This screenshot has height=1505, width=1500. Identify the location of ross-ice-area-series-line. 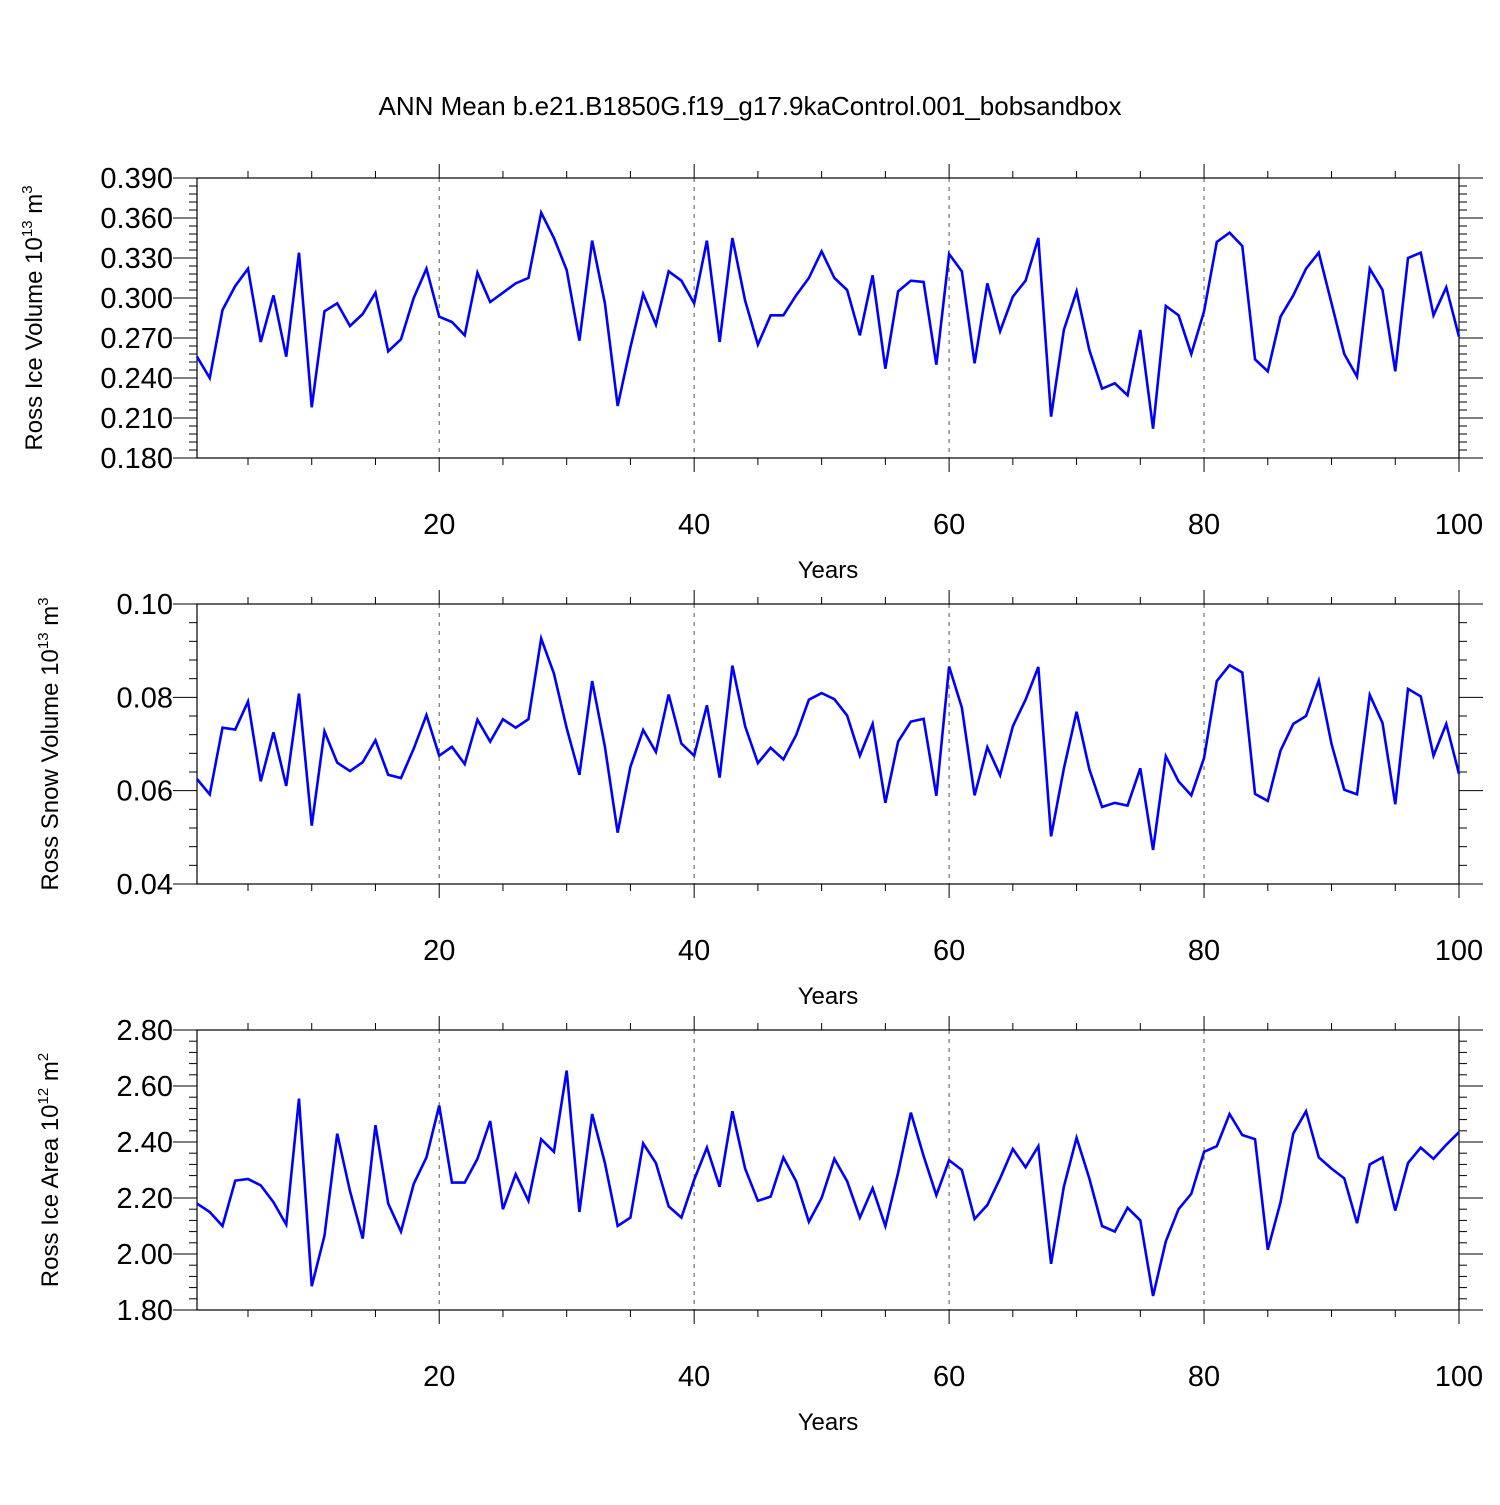
(828, 1183).